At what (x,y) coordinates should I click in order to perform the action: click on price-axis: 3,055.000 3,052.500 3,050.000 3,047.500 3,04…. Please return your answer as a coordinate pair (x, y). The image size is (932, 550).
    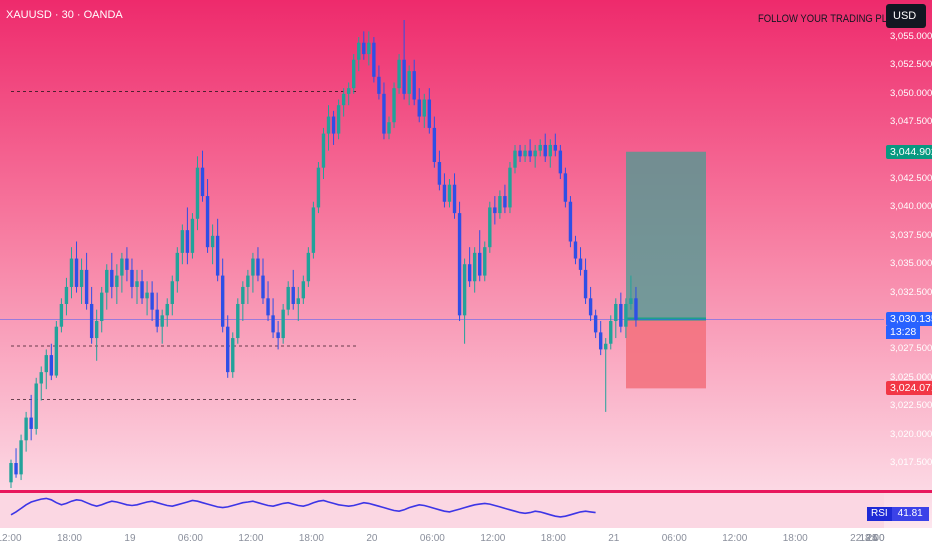
    Looking at the image, I should click on (908, 246).